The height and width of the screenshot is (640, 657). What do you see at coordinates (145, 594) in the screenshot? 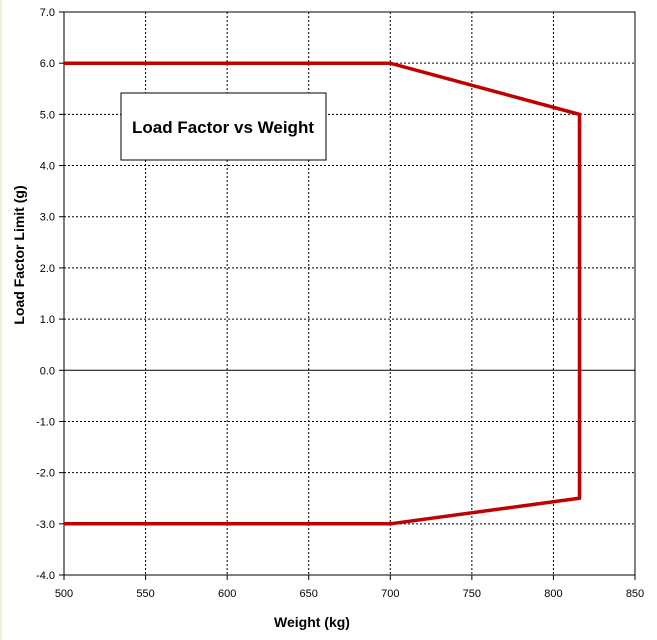
I see `x-tick-label: 550` at bounding box center [145, 594].